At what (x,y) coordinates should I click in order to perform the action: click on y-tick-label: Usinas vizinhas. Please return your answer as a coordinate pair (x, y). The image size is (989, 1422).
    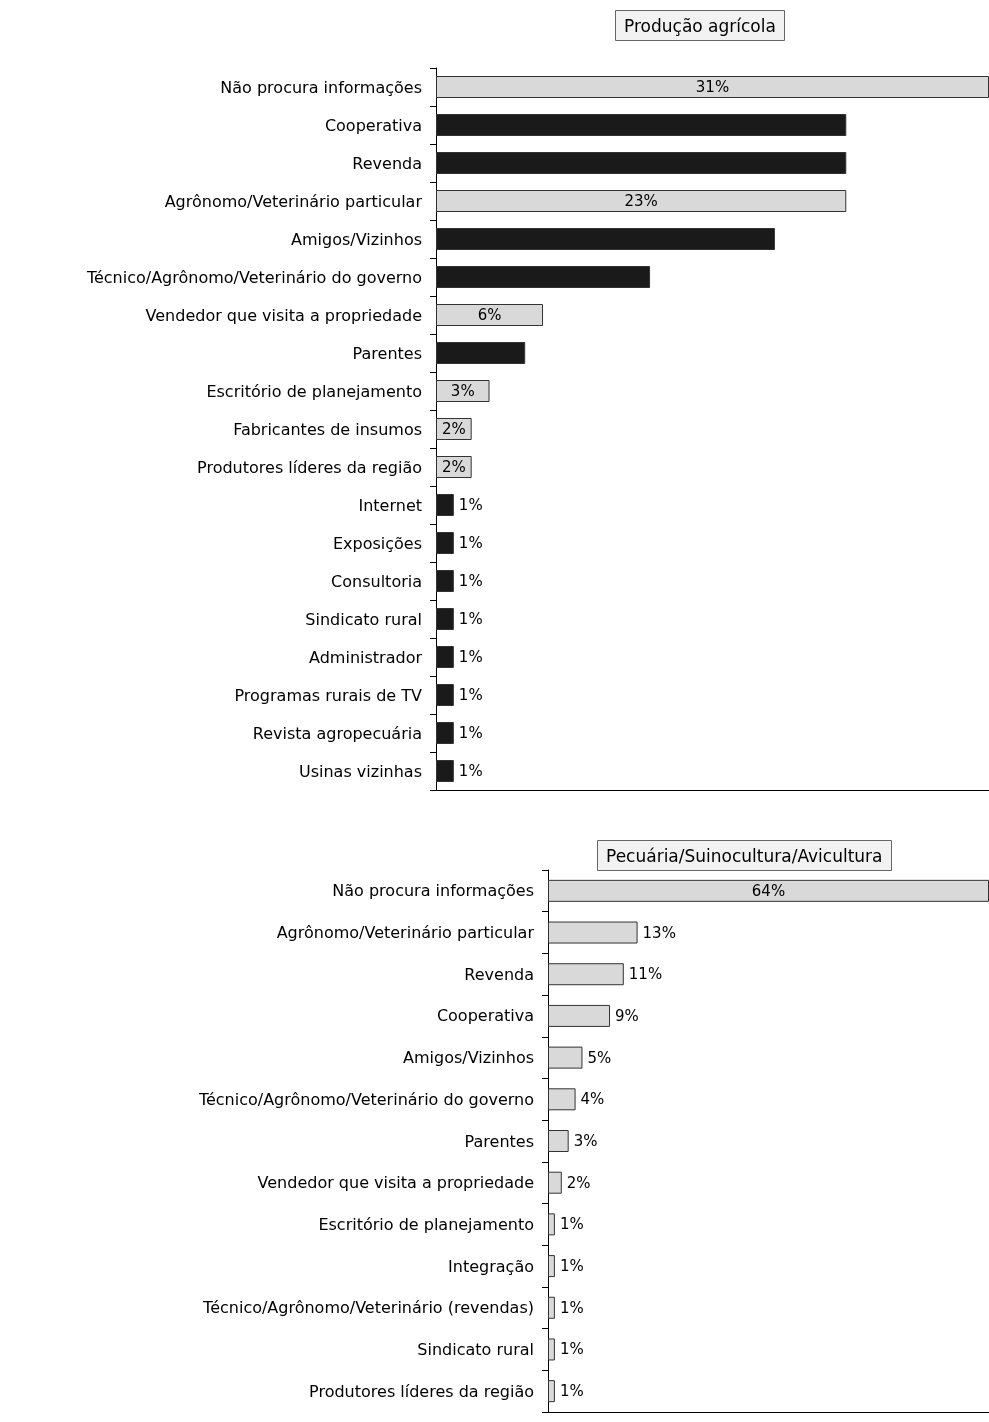
    Looking at the image, I should click on (360, 771).